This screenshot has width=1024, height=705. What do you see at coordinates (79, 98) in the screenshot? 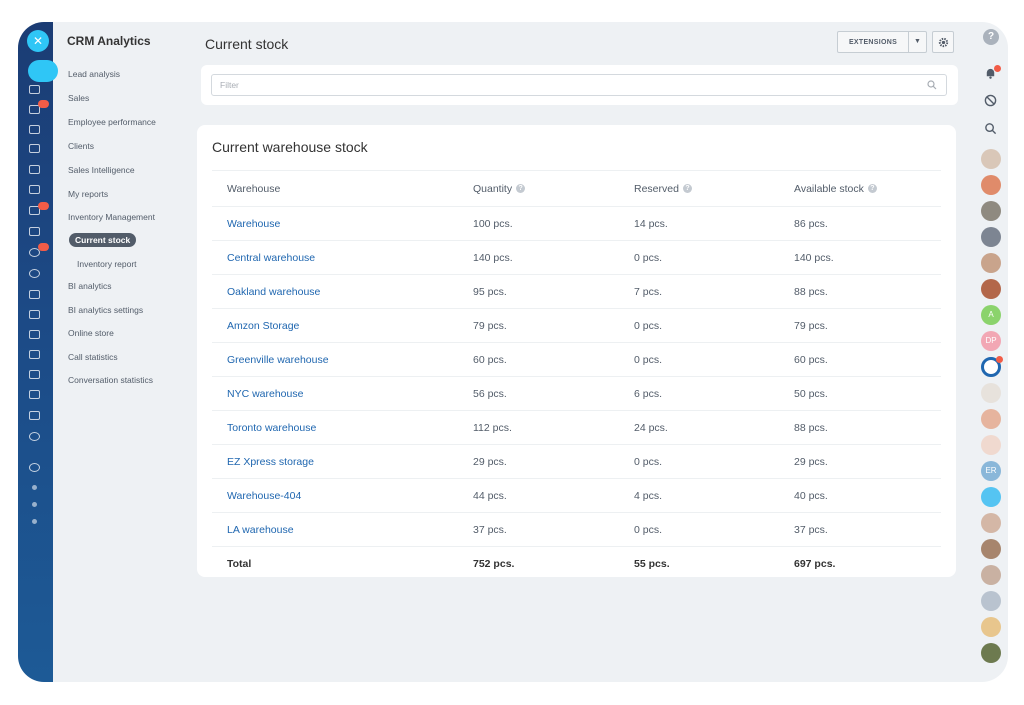
I see `sidebar-item-sales: Sales` at bounding box center [79, 98].